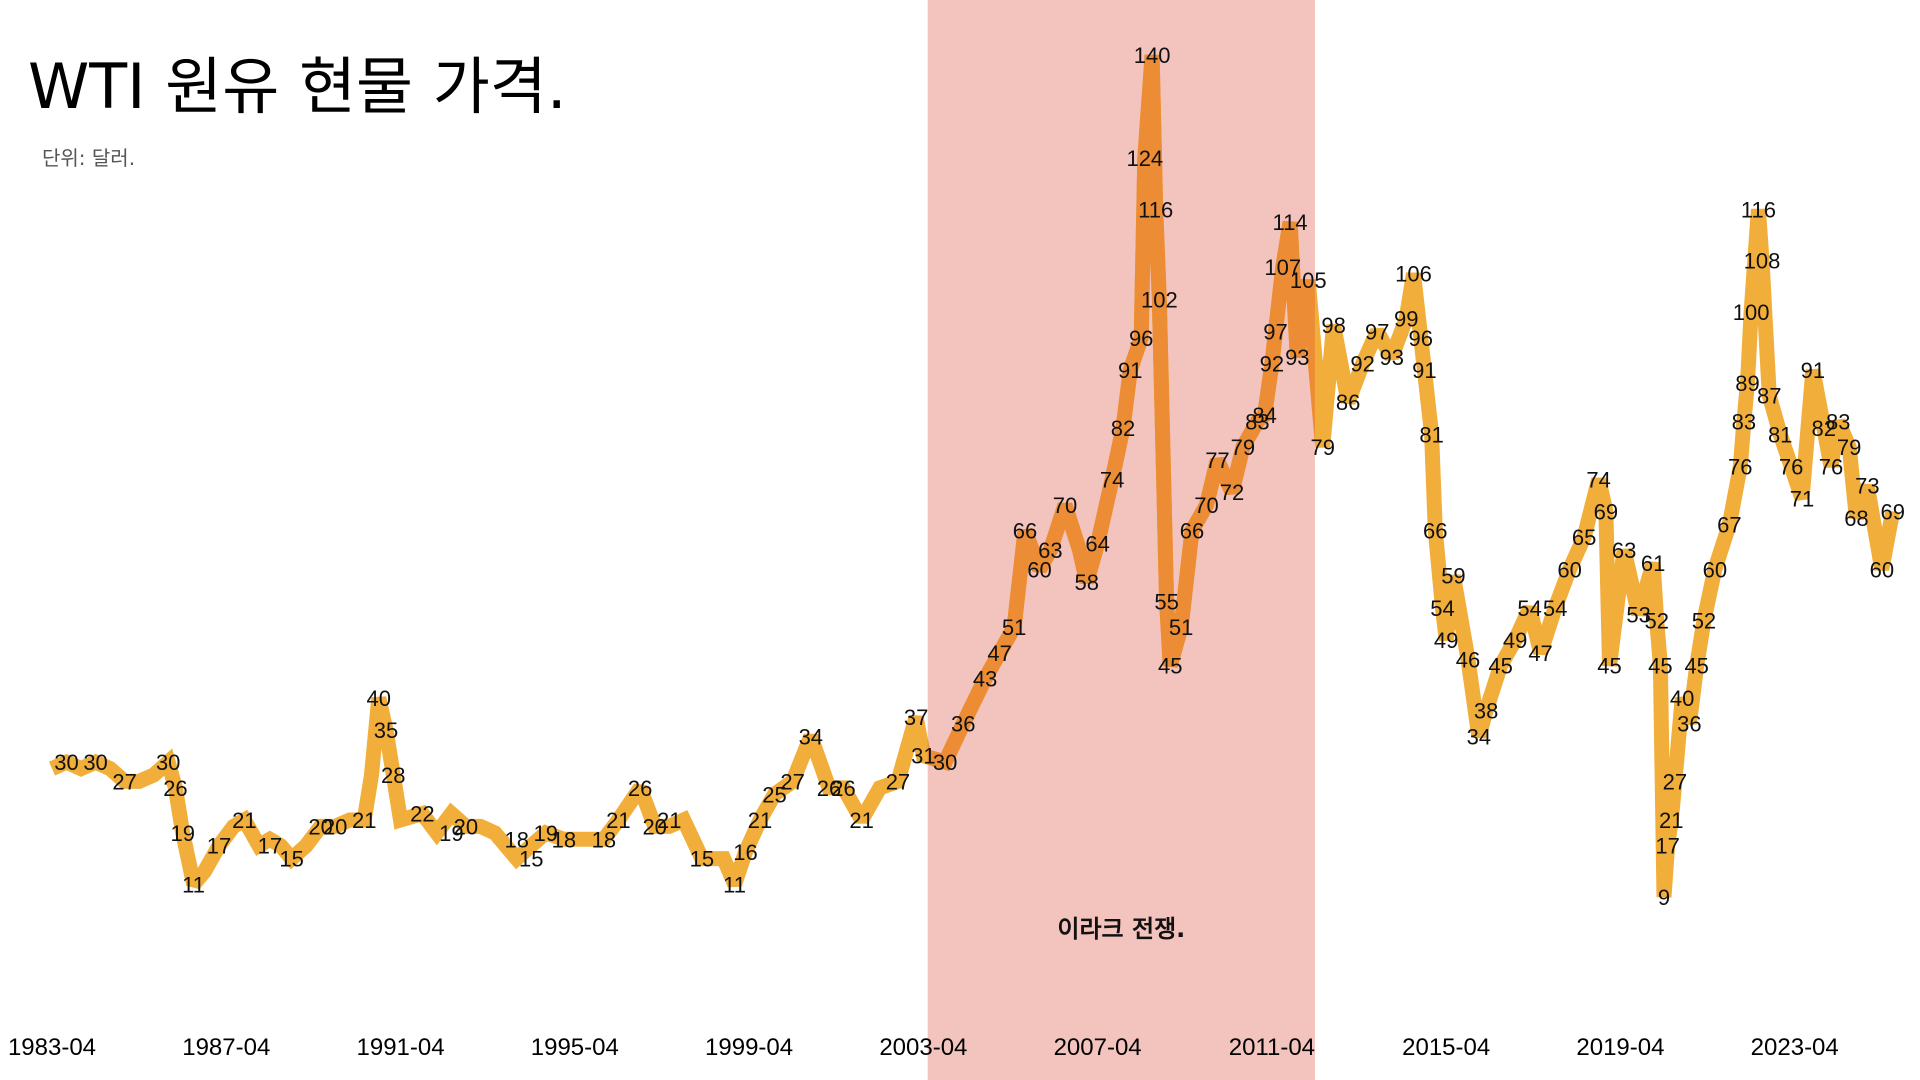  Describe the element at coordinates (985, 679) in the screenshot. I see `data-label: 43` at that location.